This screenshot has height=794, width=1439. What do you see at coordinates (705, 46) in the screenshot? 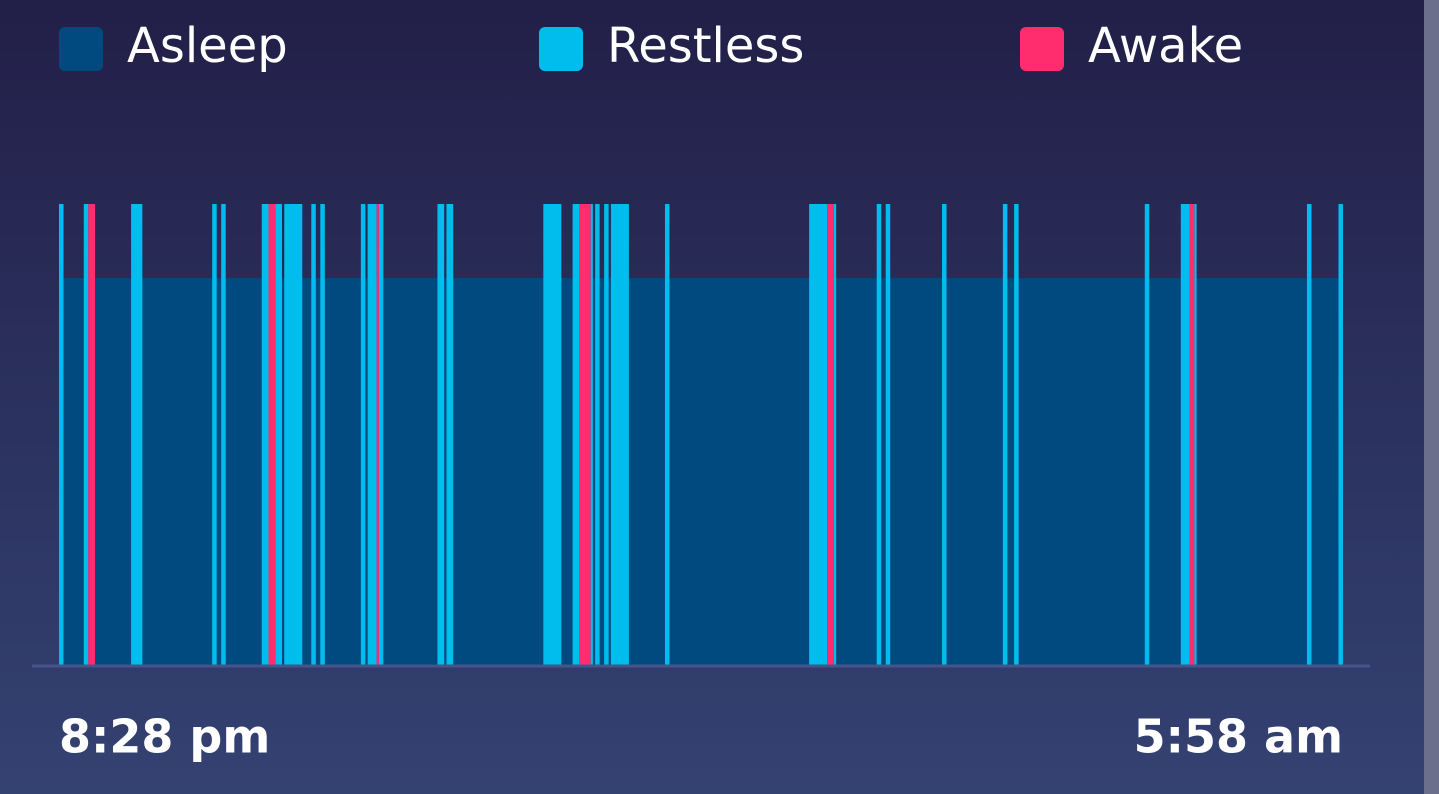
I see `legend-label: Restless` at bounding box center [705, 46].